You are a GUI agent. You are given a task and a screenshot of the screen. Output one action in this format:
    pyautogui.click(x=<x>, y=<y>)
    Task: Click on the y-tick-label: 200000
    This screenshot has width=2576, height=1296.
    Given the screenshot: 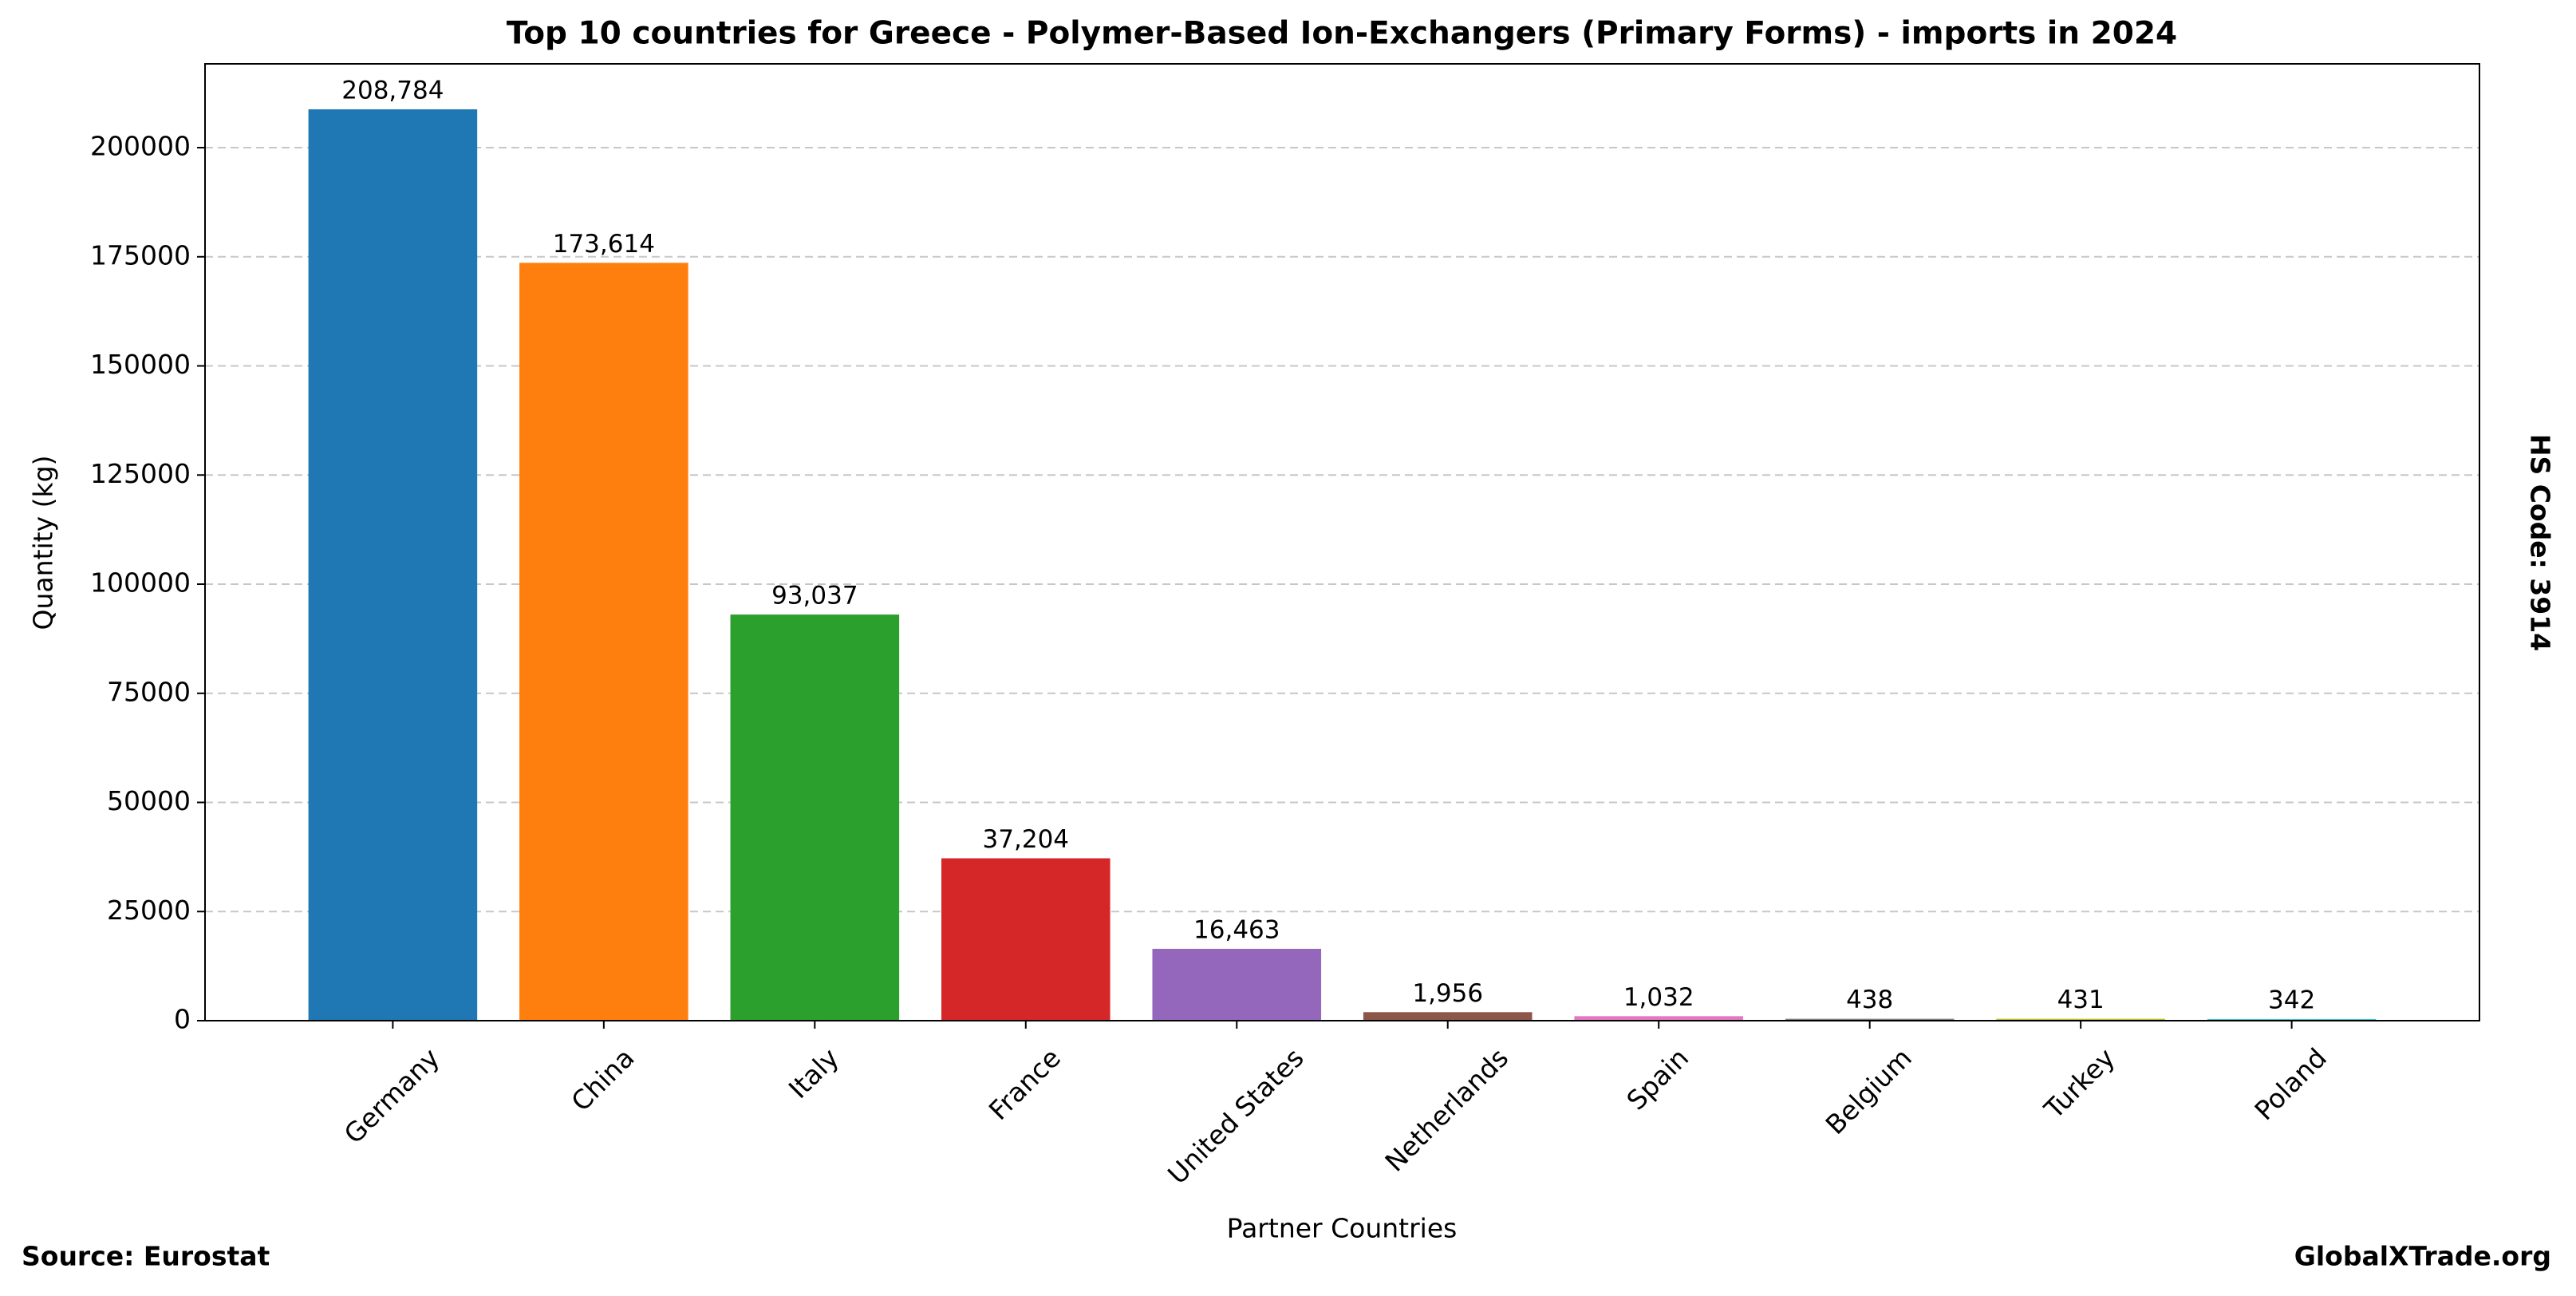 What is the action you would take?
    pyautogui.click(x=140, y=146)
    